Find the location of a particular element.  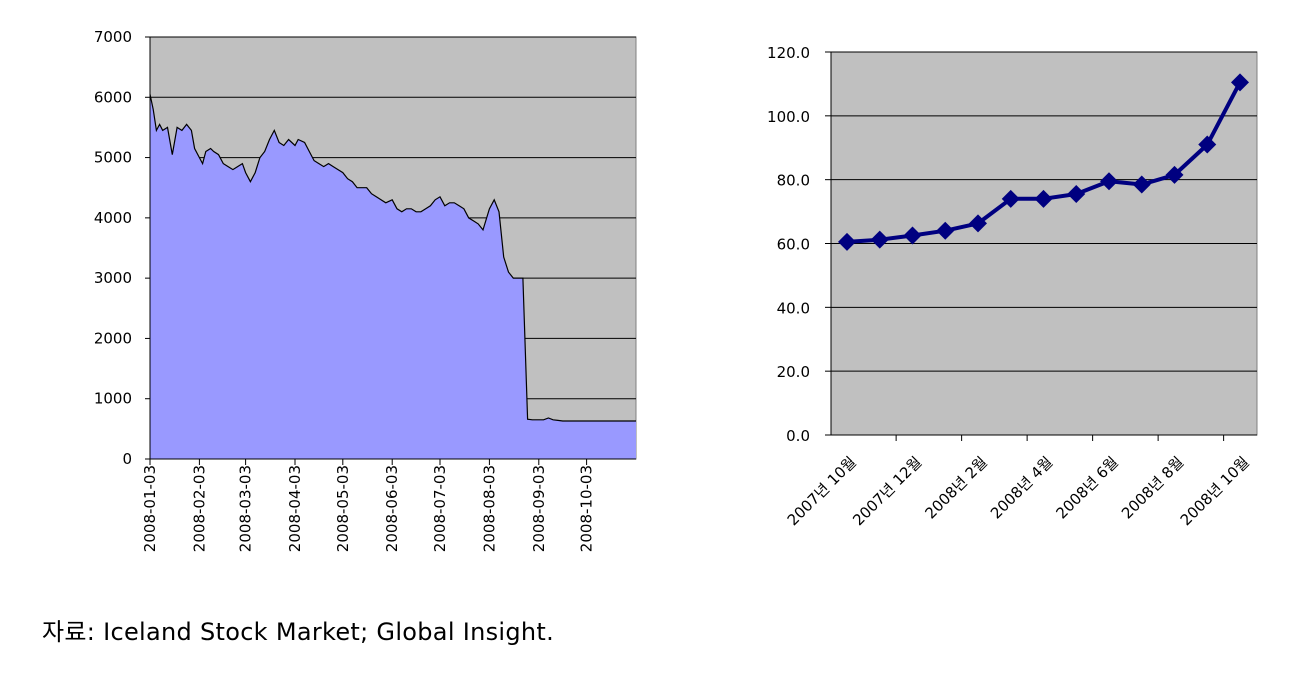

right-x-tick-label: 2008년 8월 is located at coordinates (1152, 487).